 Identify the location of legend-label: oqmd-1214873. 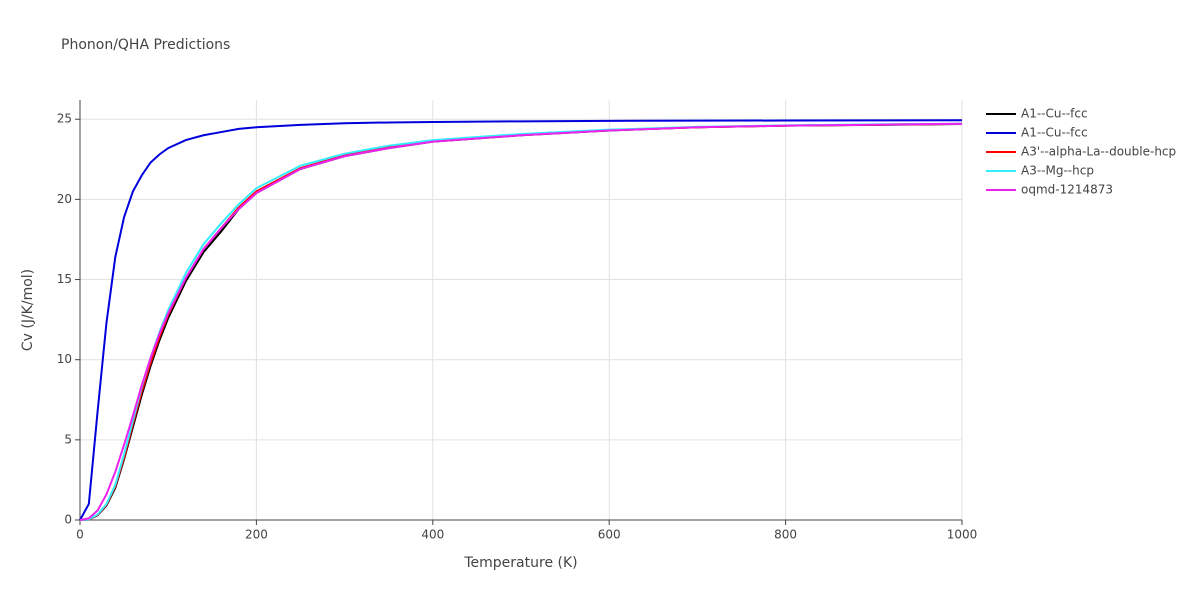
(1067, 190).